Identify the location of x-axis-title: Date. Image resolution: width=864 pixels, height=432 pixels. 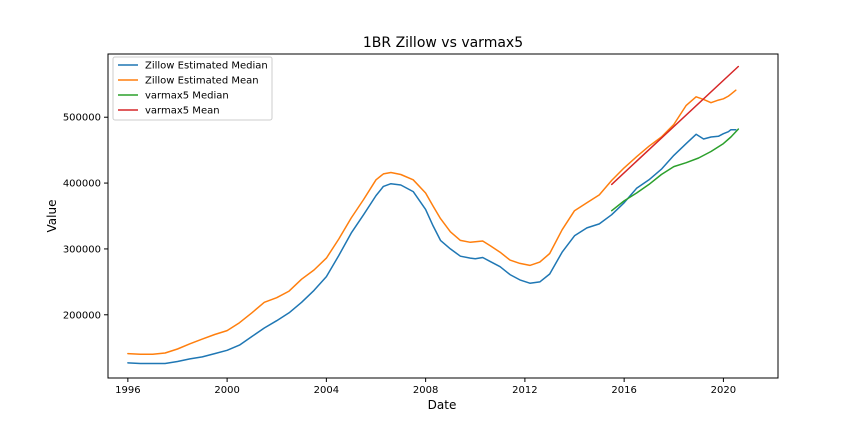
(442, 405).